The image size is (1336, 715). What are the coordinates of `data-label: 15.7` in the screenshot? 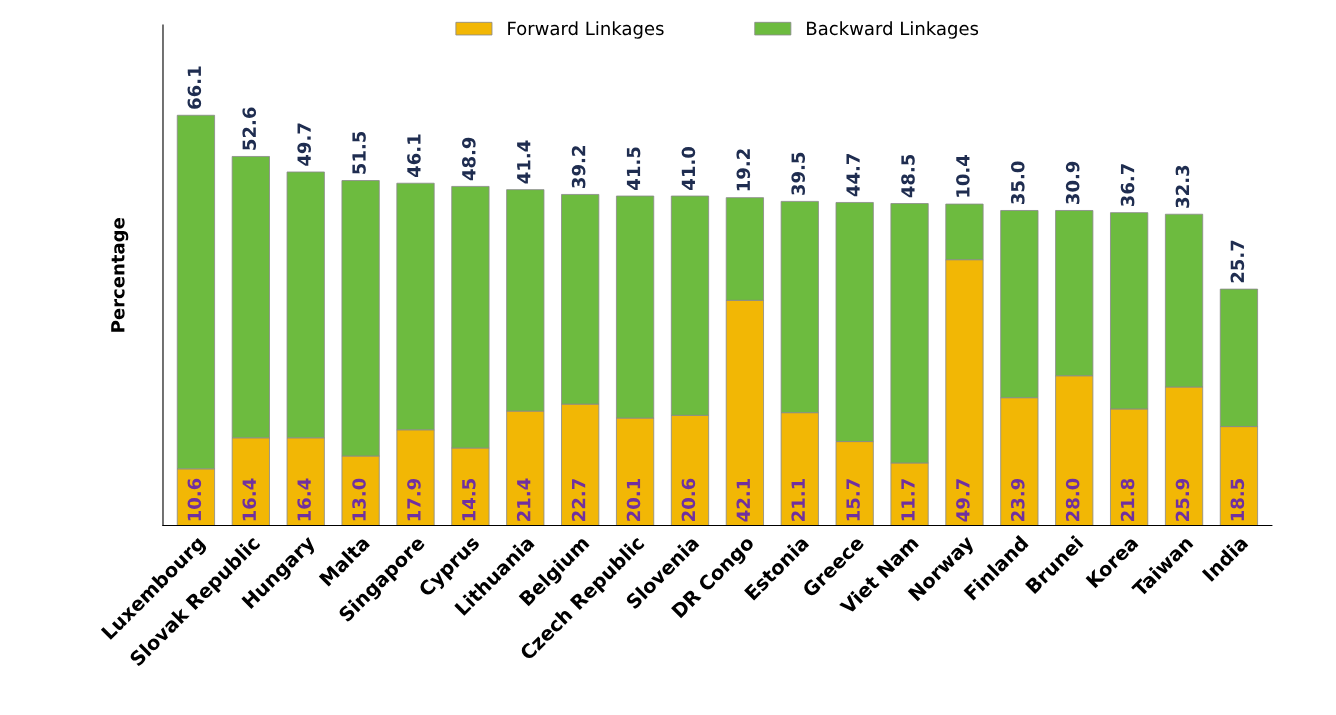 It's located at (853, 500).